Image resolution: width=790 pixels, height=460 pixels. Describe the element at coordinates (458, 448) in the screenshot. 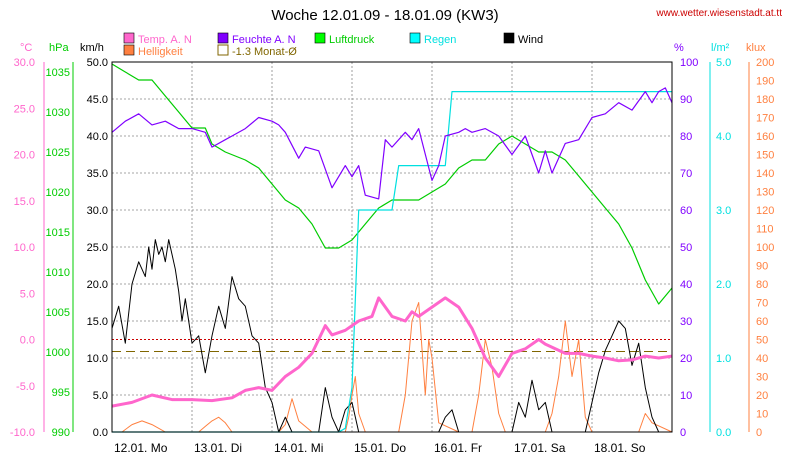

I see `x-tick-label: 16.01. Fr` at that location.